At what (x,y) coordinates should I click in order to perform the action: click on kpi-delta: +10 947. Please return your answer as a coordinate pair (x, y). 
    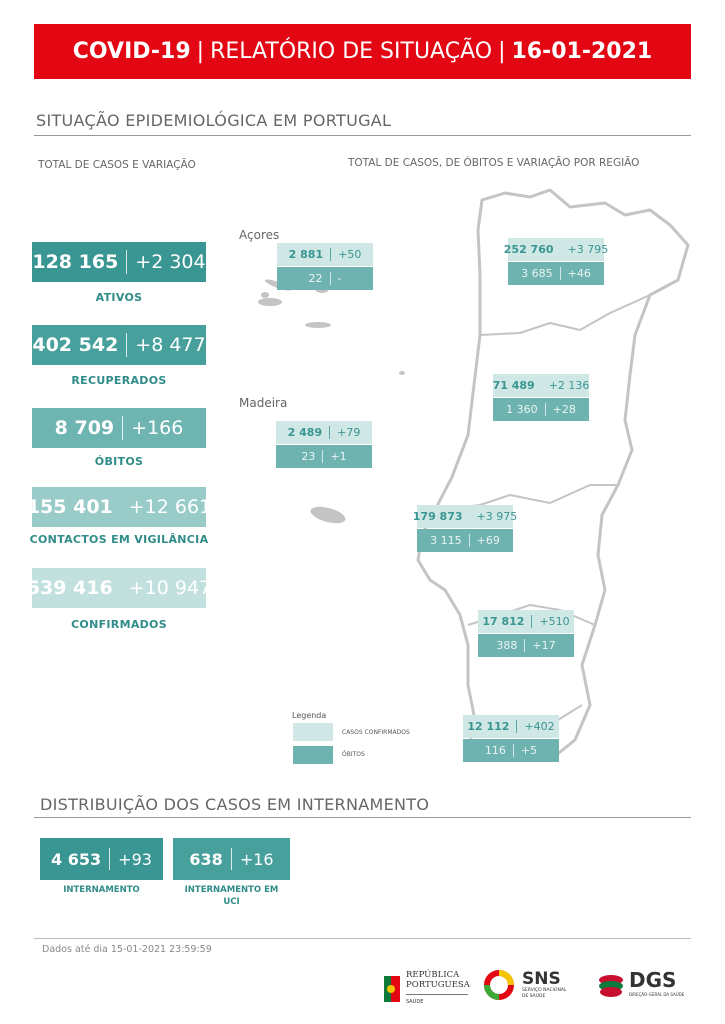
    Looking at the image, I should click on (170, 588).